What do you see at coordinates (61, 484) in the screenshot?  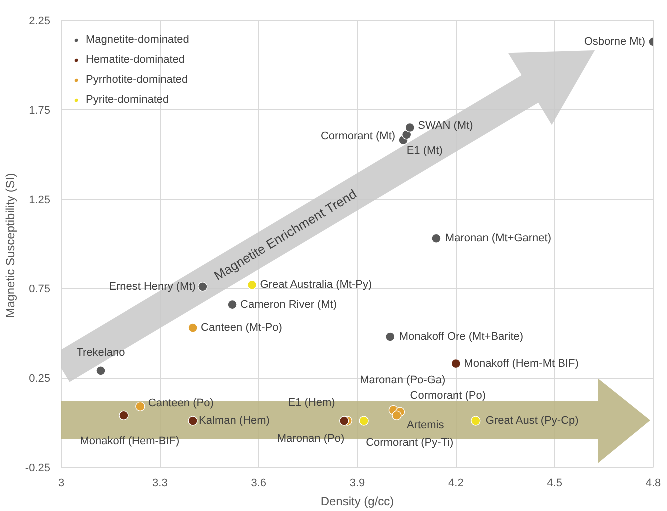 I see `x-tick-label: 3` at bounding box center [61, 484].